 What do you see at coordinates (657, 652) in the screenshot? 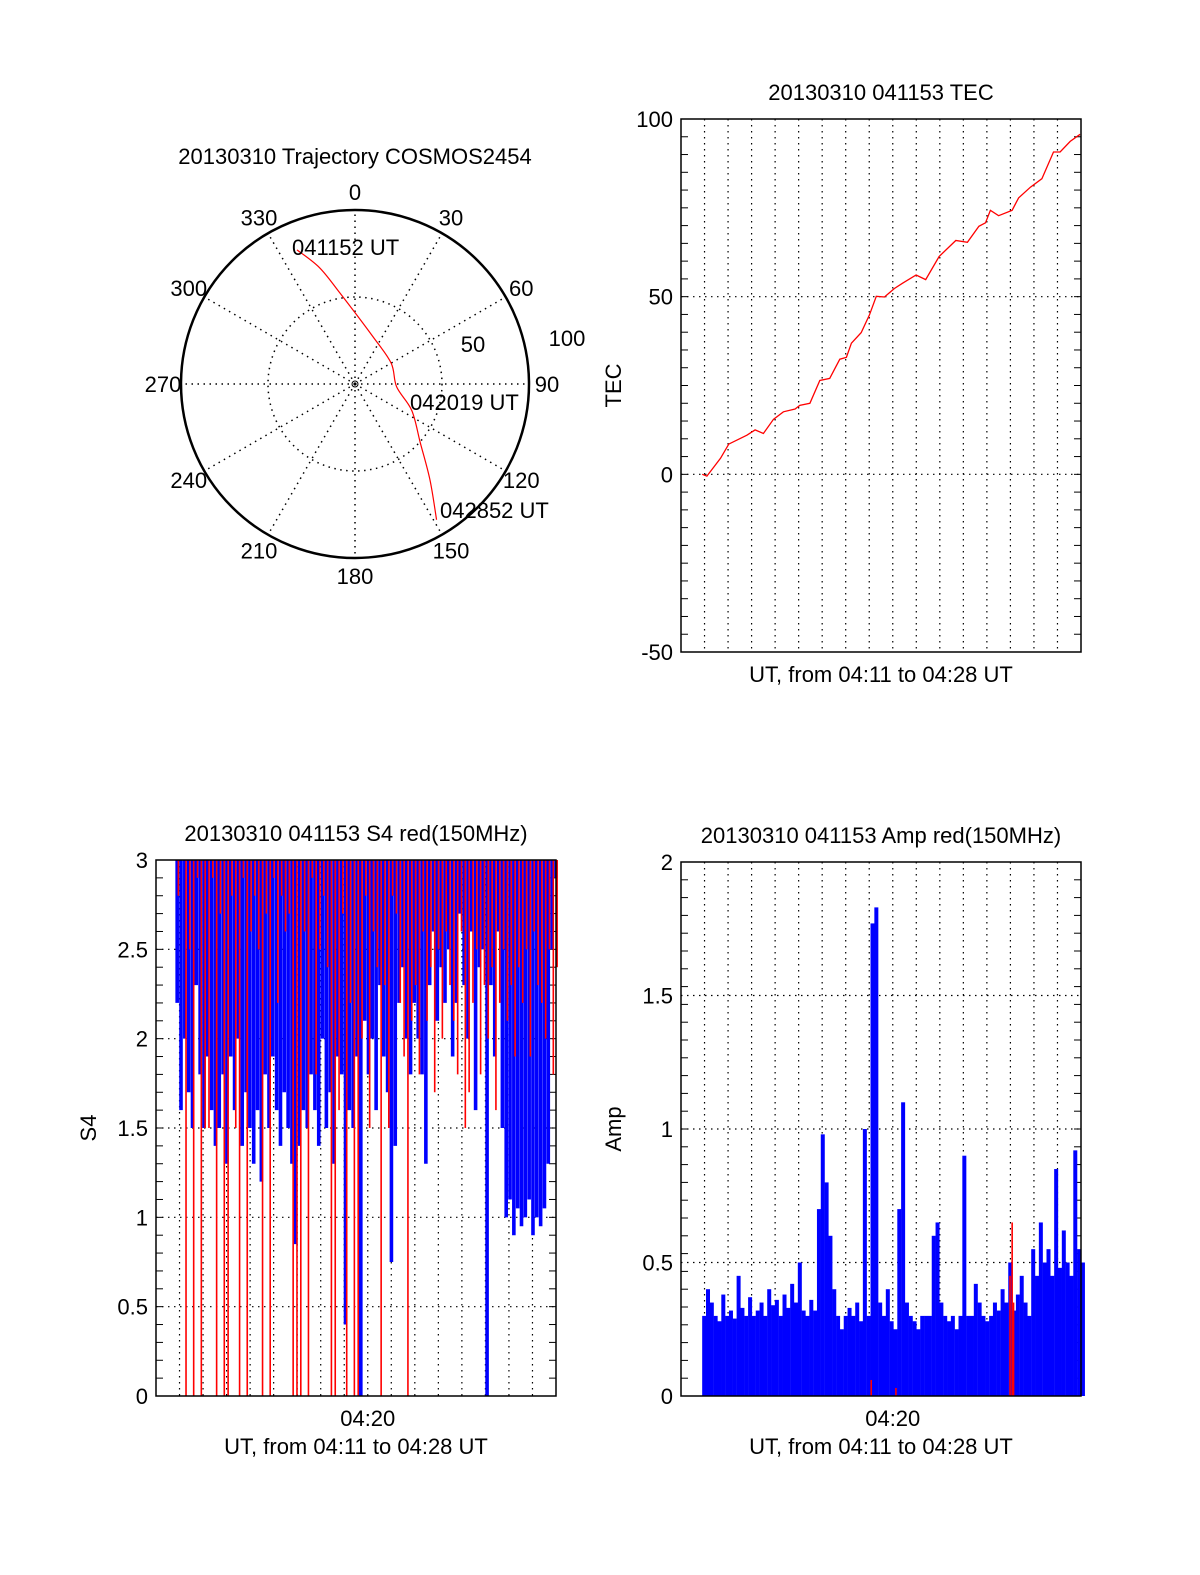
I see `y-tick-label: -50` at bounding box center [657, 652].